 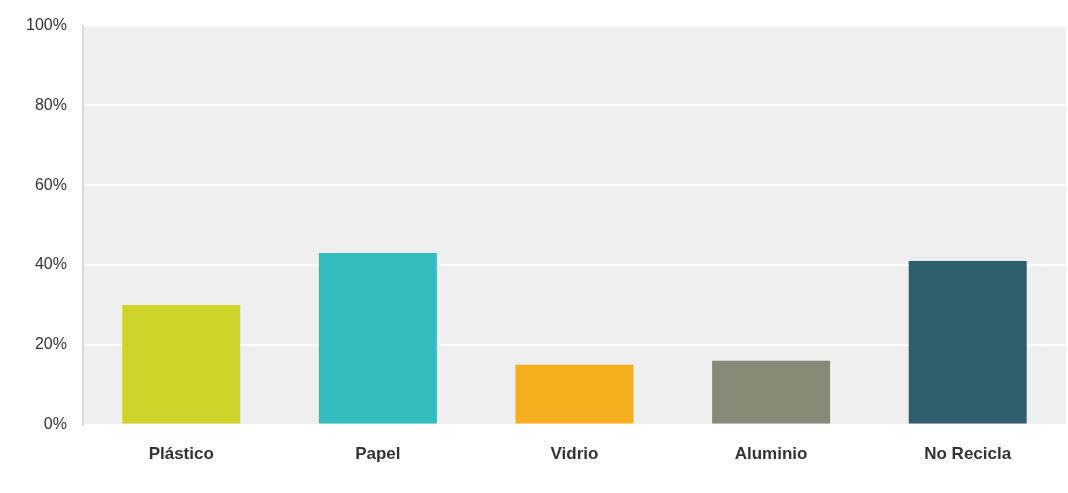 What do you see at coordinates (181, 454) in the screenshot?
I see `x-tick-label: Plástico` at bounding box center [181, 454].